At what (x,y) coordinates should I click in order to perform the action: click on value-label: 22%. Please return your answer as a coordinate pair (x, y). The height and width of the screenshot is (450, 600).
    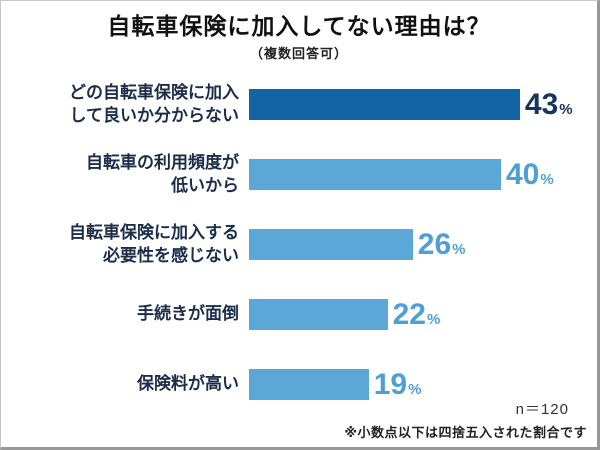
    Looking at the image, I should click on (416, 314).